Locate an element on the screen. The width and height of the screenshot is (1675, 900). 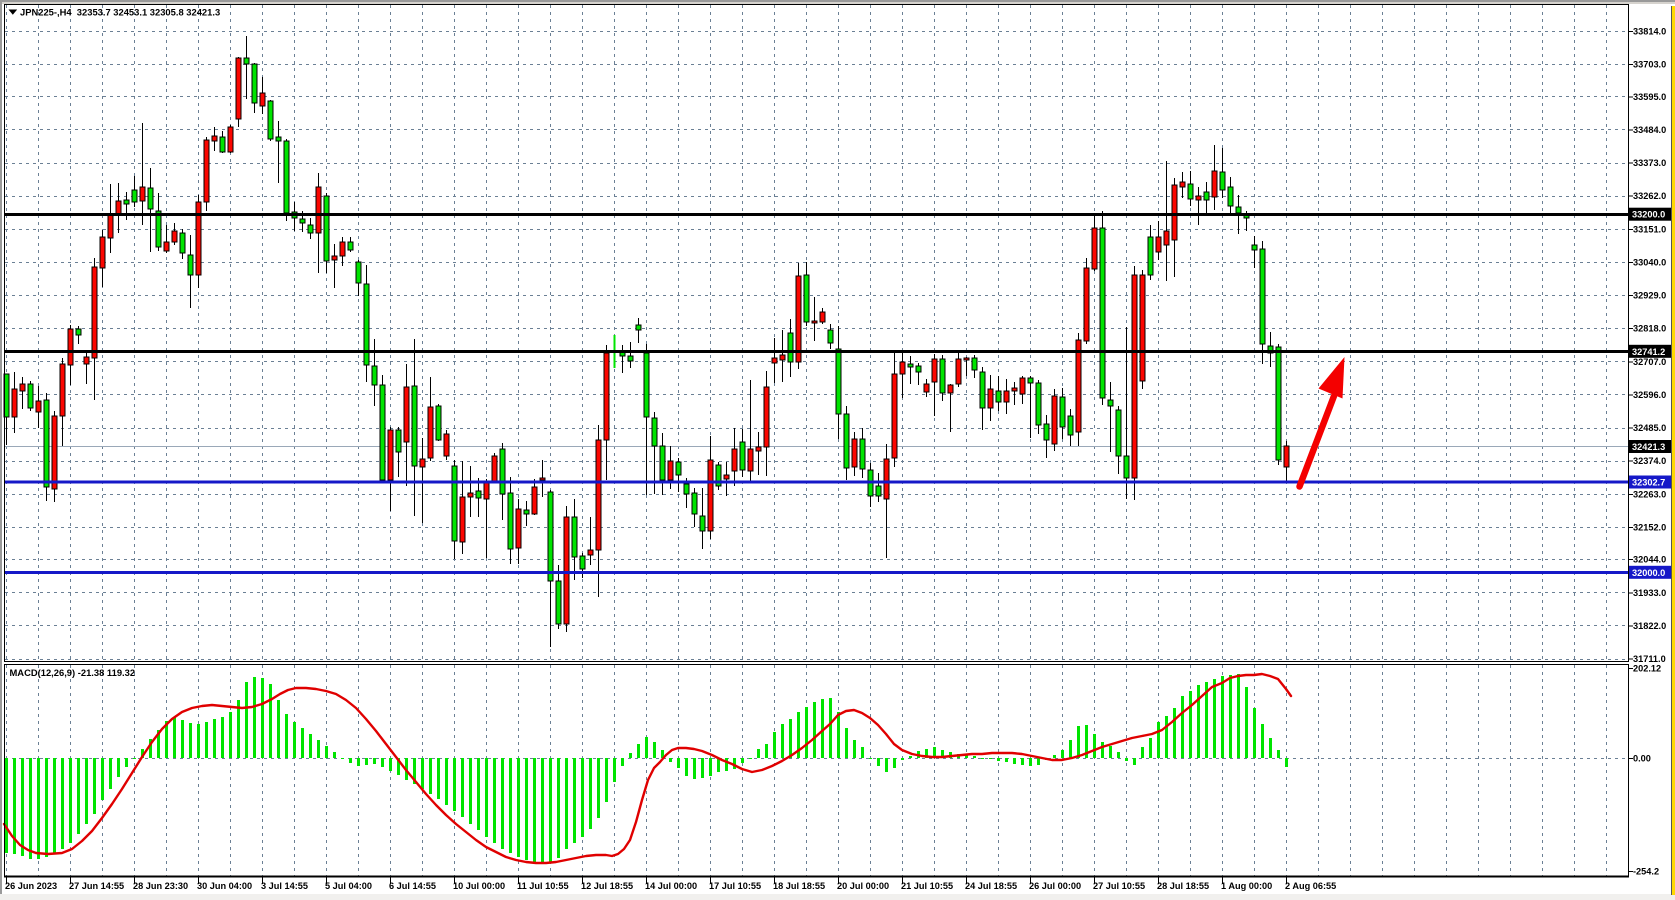
svg-text: 28 Jul 18:55 is located at coordinates (1183, 886).